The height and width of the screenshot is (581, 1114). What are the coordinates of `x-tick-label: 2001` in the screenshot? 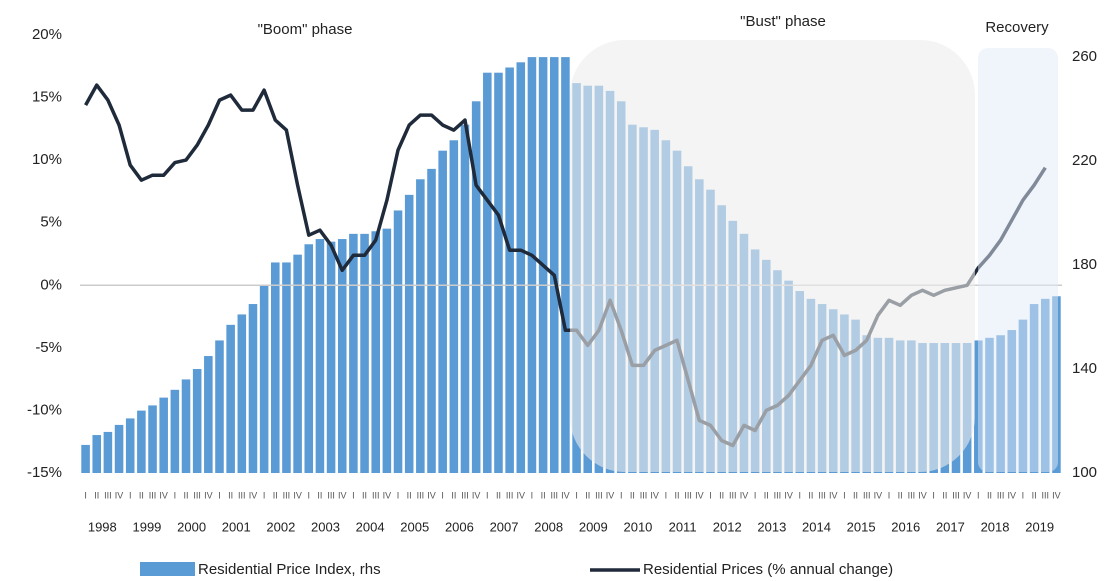 It's located at (236, 526).